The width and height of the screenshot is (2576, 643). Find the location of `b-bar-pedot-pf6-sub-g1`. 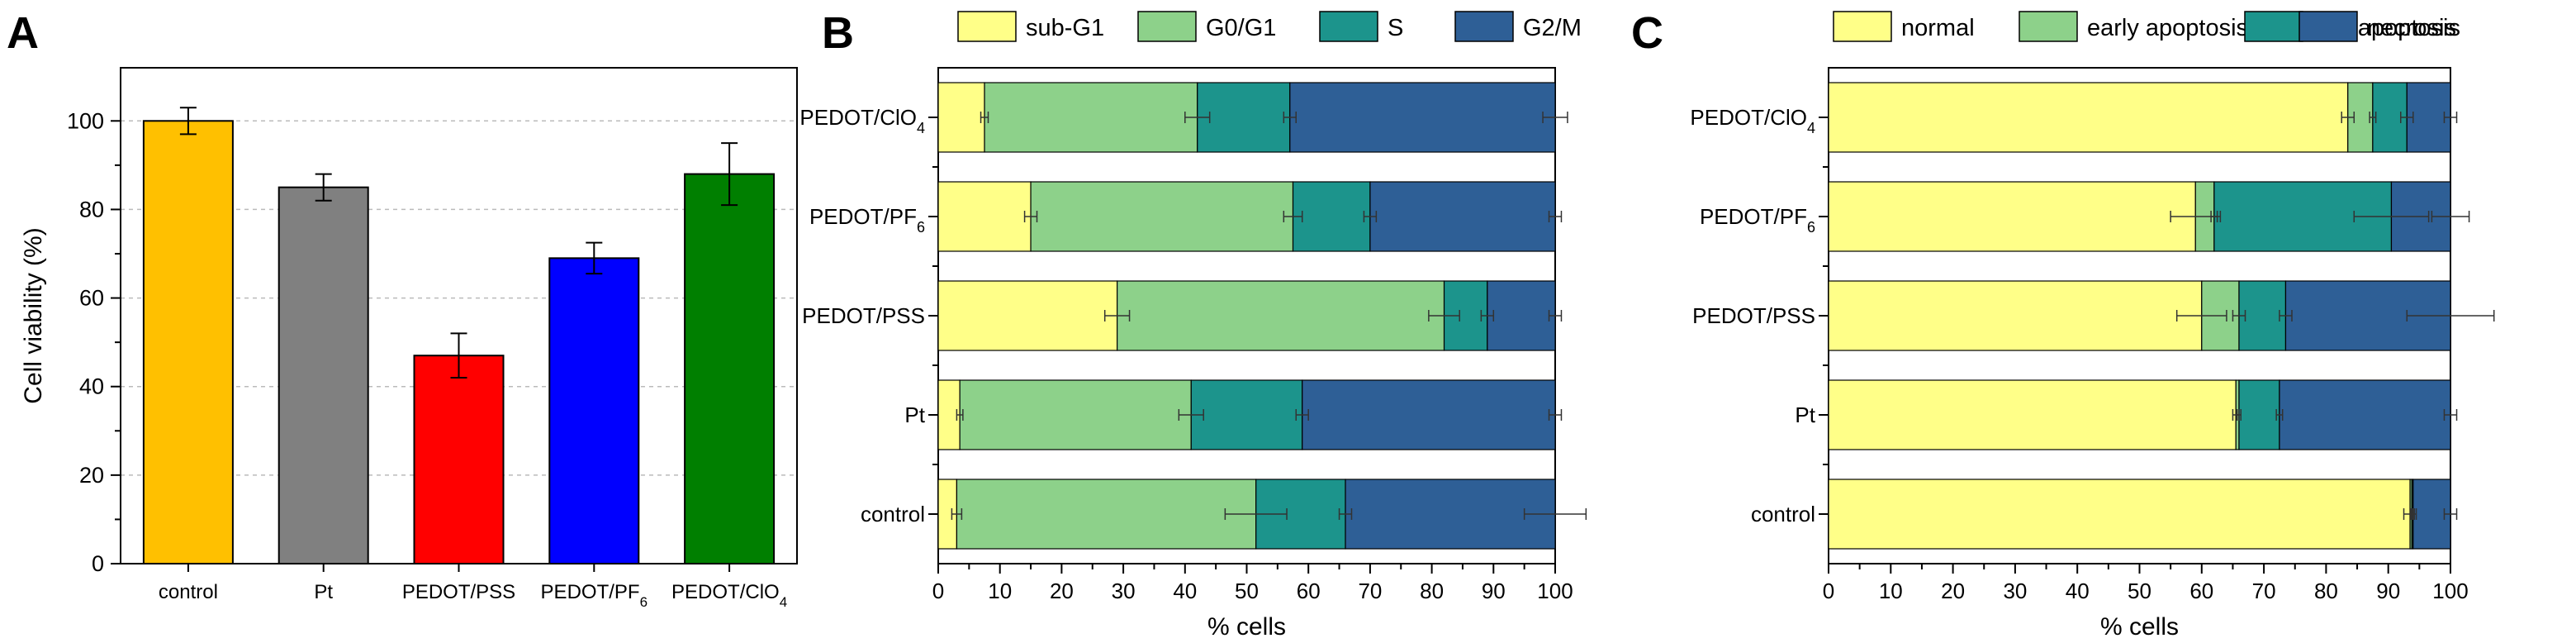

b-bar-pedot-pf6-sub-g1 is located at coordinates (984, 216).